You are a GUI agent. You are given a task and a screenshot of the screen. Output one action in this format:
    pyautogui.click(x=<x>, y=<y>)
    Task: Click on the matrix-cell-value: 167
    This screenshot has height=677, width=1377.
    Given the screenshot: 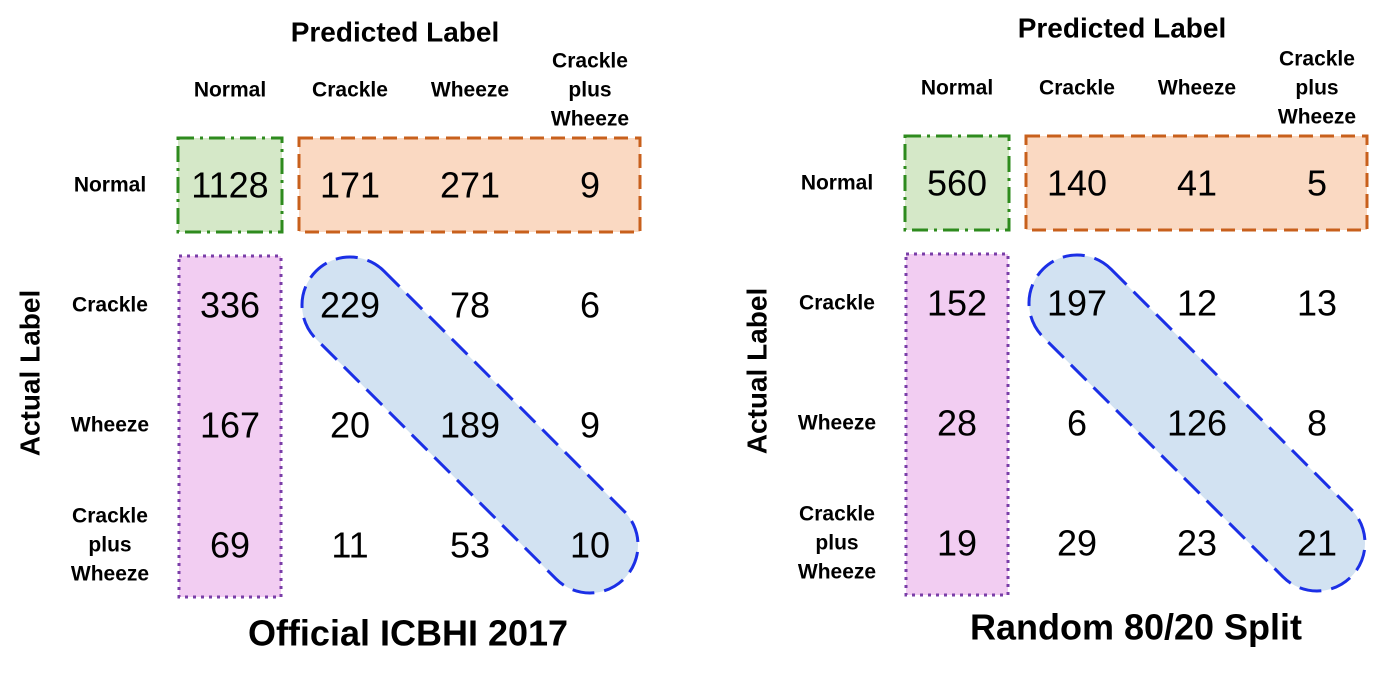 What is the action you would take?
    pyautogui.click(x=230, y=425)
    